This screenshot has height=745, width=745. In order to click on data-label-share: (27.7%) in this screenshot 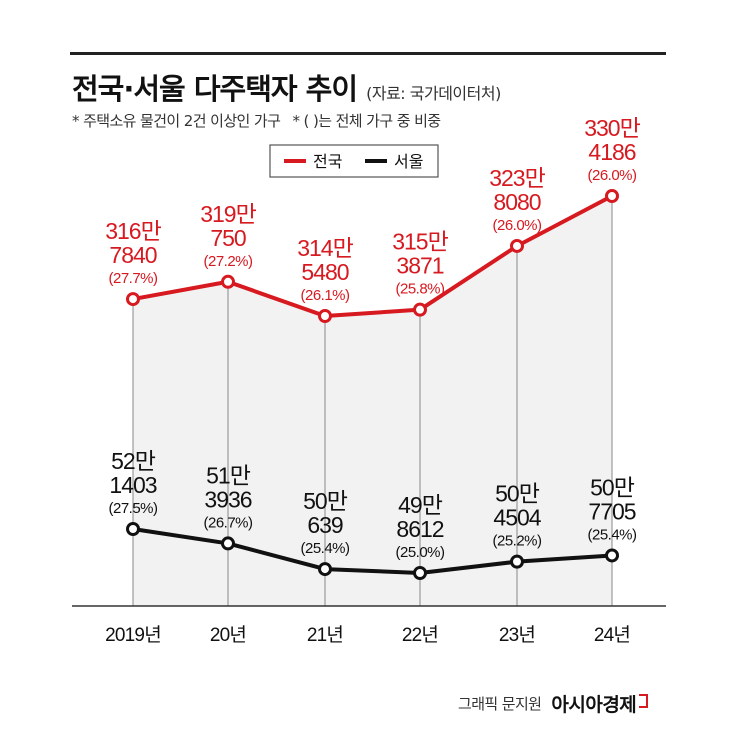, I will do `click(133, 278)`.